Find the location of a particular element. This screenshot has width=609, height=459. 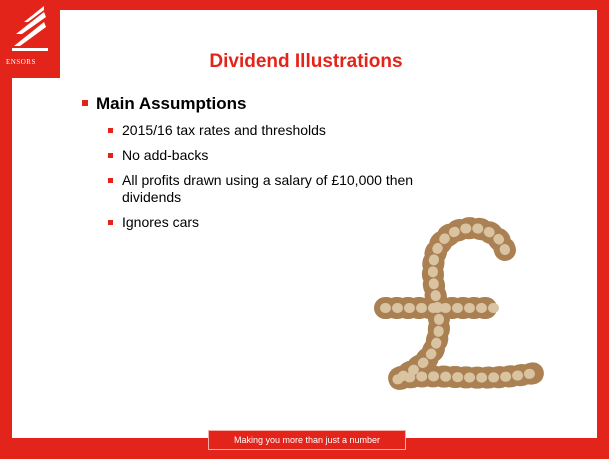

item: No add-backs is located at coordinates (270, 155).